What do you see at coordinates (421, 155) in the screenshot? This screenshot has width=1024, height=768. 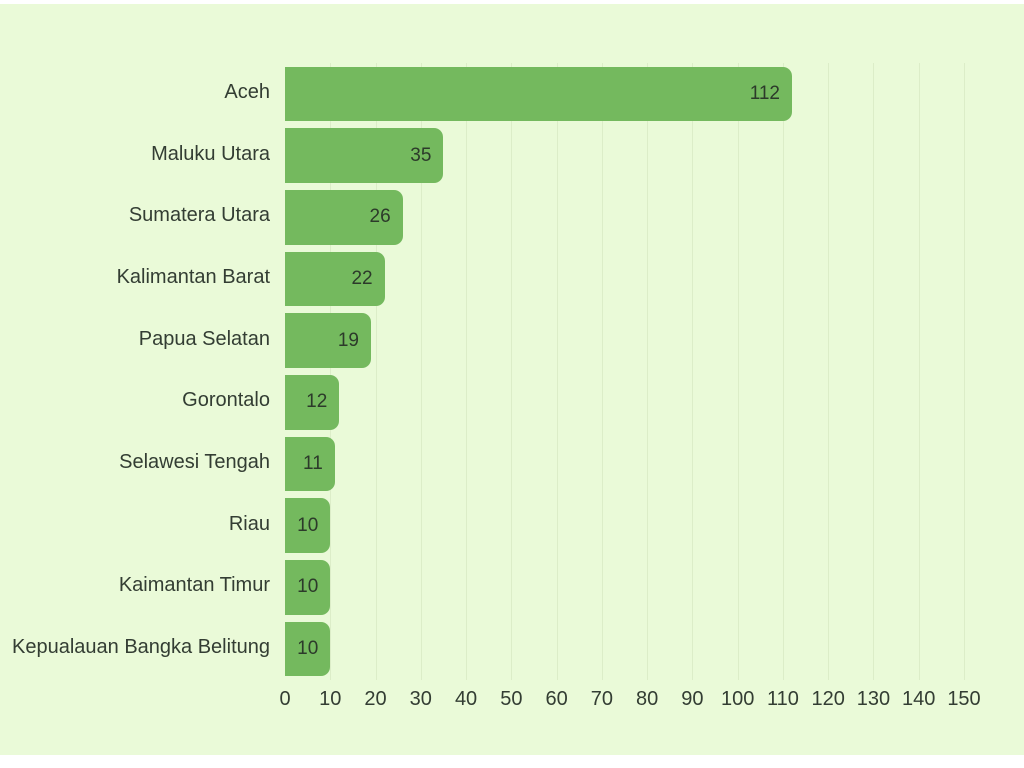 I see `bar-value-label: 35` at bounding box center [421, 155].